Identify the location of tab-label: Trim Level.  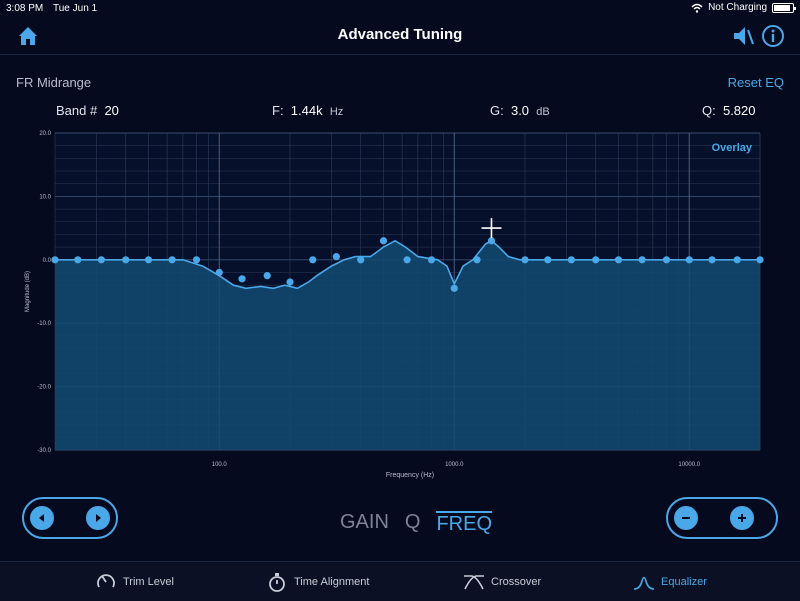
(148, 582).